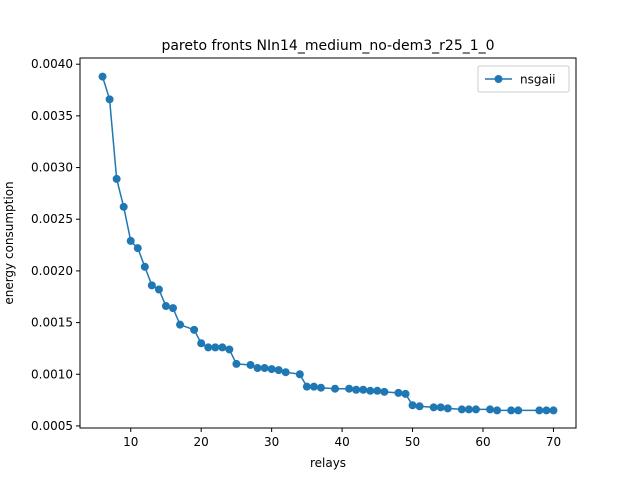 This screenshot has width=640, height=480. Describe the element at coordinates (553, 442) in the screenshot. I see `x-tick-label: 70` at that location.